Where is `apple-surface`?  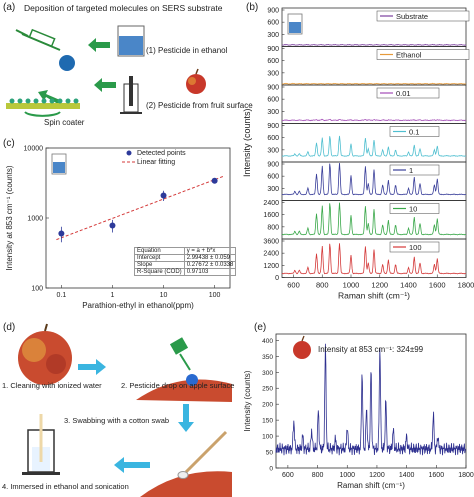 apple-surface is located at coordinates (184, 369).